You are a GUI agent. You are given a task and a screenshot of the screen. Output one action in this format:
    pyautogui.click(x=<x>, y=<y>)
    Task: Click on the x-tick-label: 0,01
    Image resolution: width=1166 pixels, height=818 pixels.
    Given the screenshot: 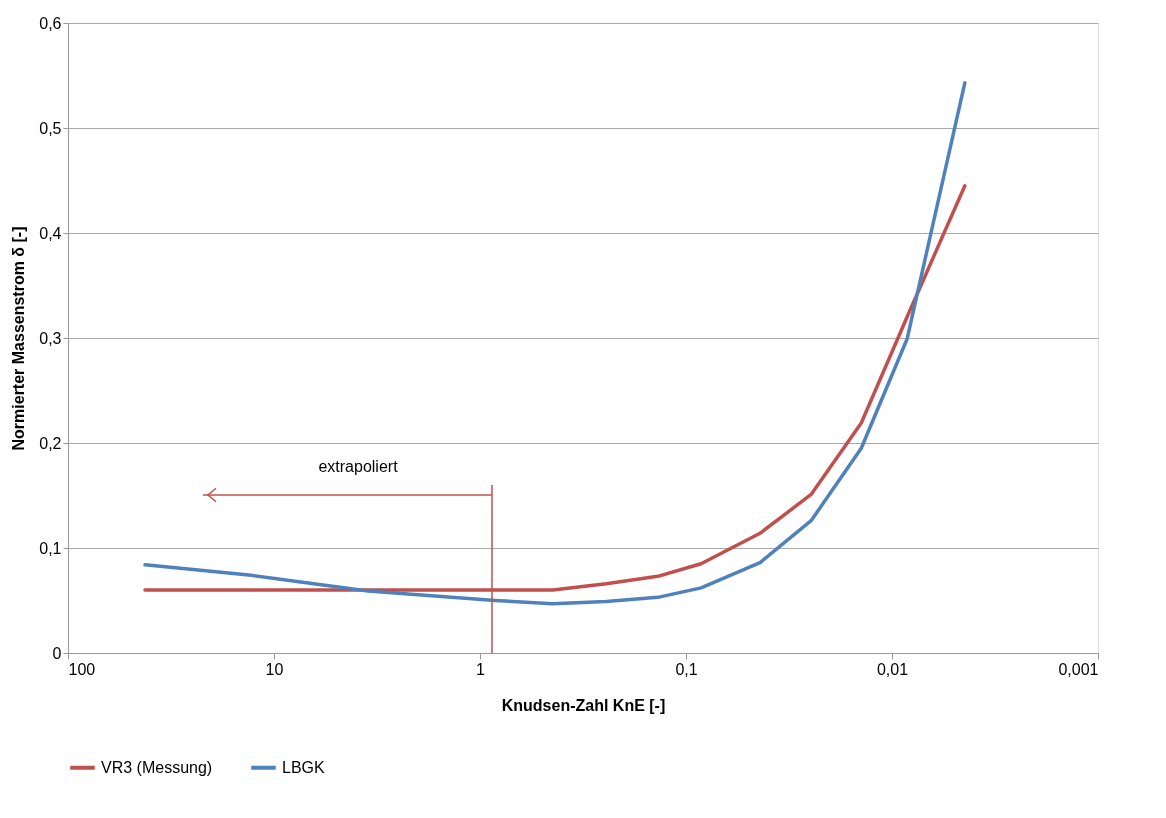 What is the action you would take?
    pyautogui.click(x=892, y=669)
    